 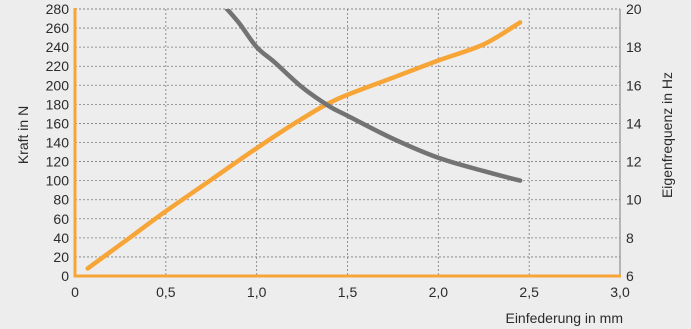 What do you see at coordinates (58, 66) in the screenshot?
I see `left-tick-label: 220` at bounding box center [58, 66].